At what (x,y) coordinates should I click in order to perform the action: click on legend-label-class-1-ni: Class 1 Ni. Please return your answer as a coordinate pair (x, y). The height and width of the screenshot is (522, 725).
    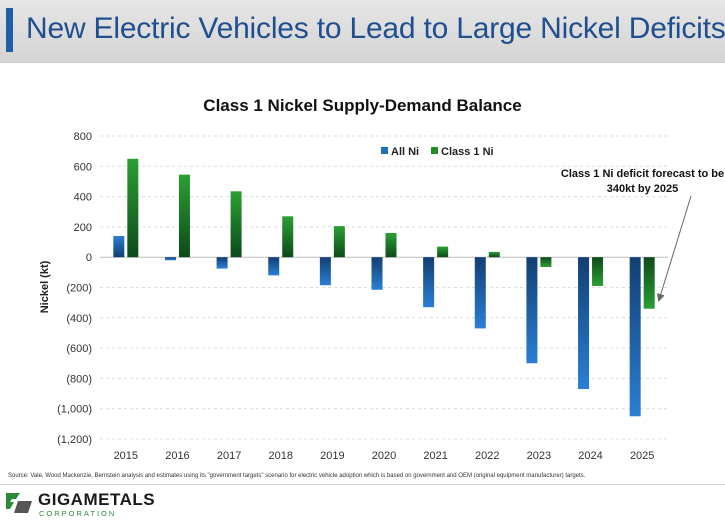
    Looking at the image, I should click on (467, 152).